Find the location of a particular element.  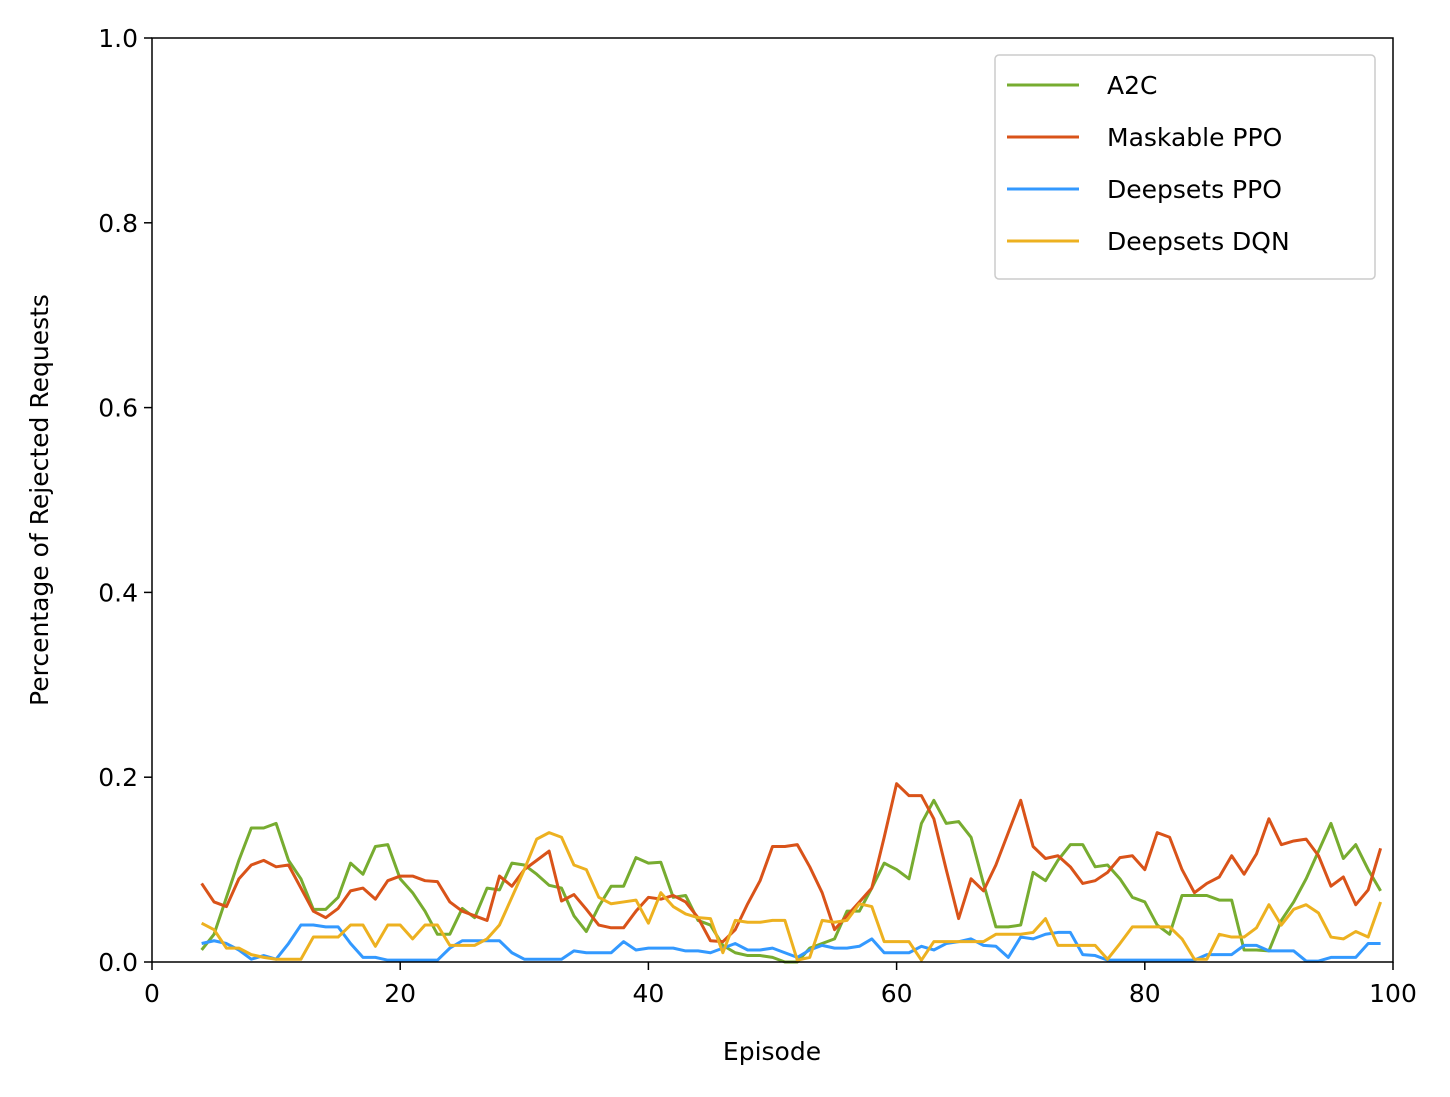

legend-label: Deepsets PPO is located at coordinates (1194, 189).